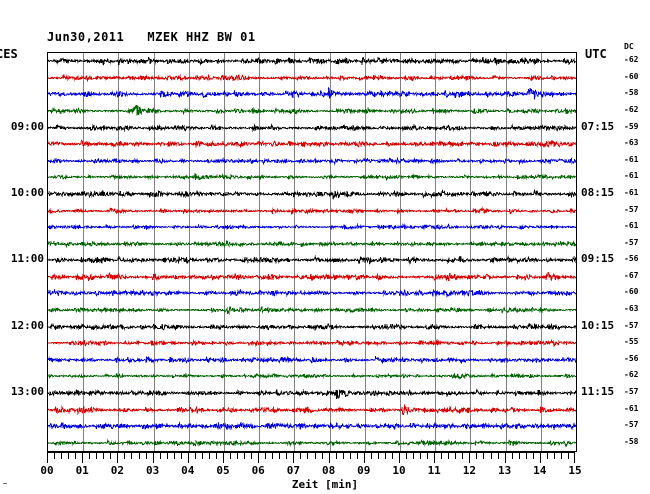 The width and height of the screenshot is (650, 494). I want to click on x-tick-label-10: 10, so click(399, 470).